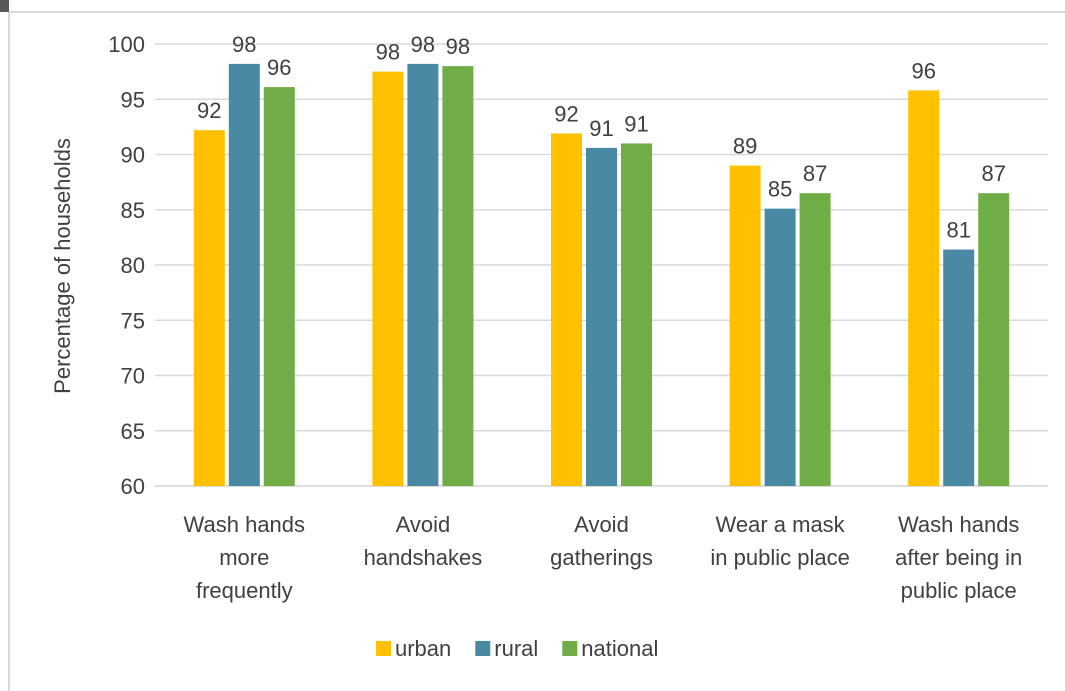  What do you see at coordinates (483, 648) in the screenshot?
I see `legend-swatch-rural` at bounding box center [483, 648].